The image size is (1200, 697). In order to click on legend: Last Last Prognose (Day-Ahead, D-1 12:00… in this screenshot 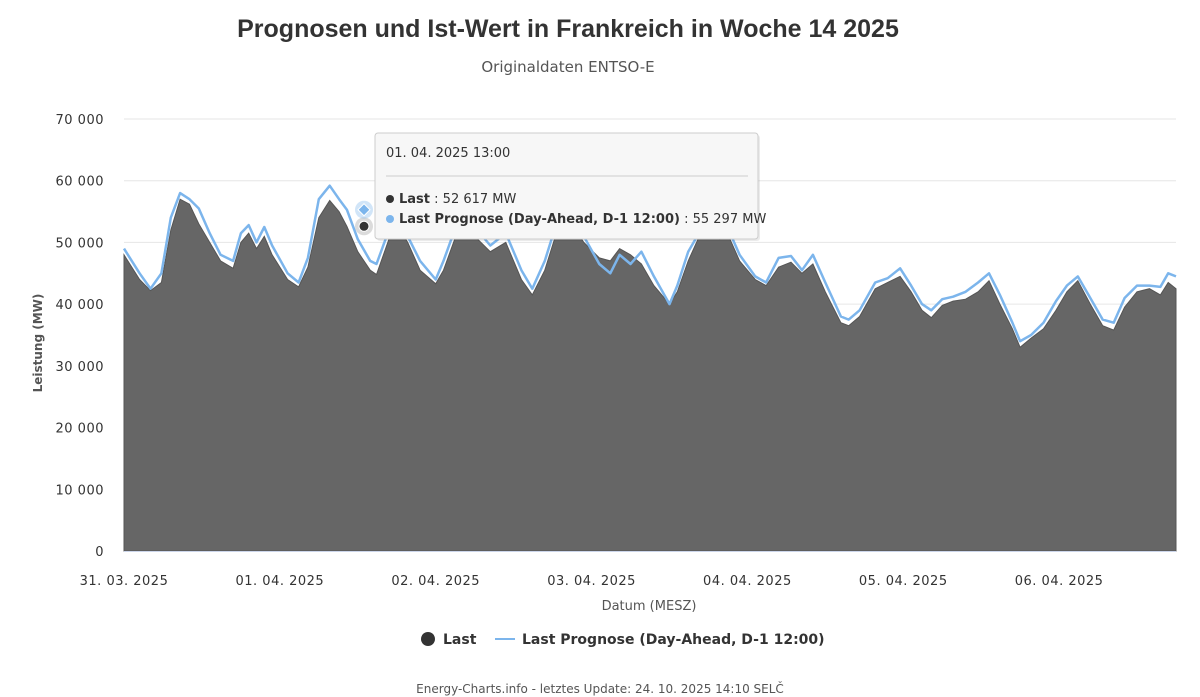, I will do `click(623, 640)`.